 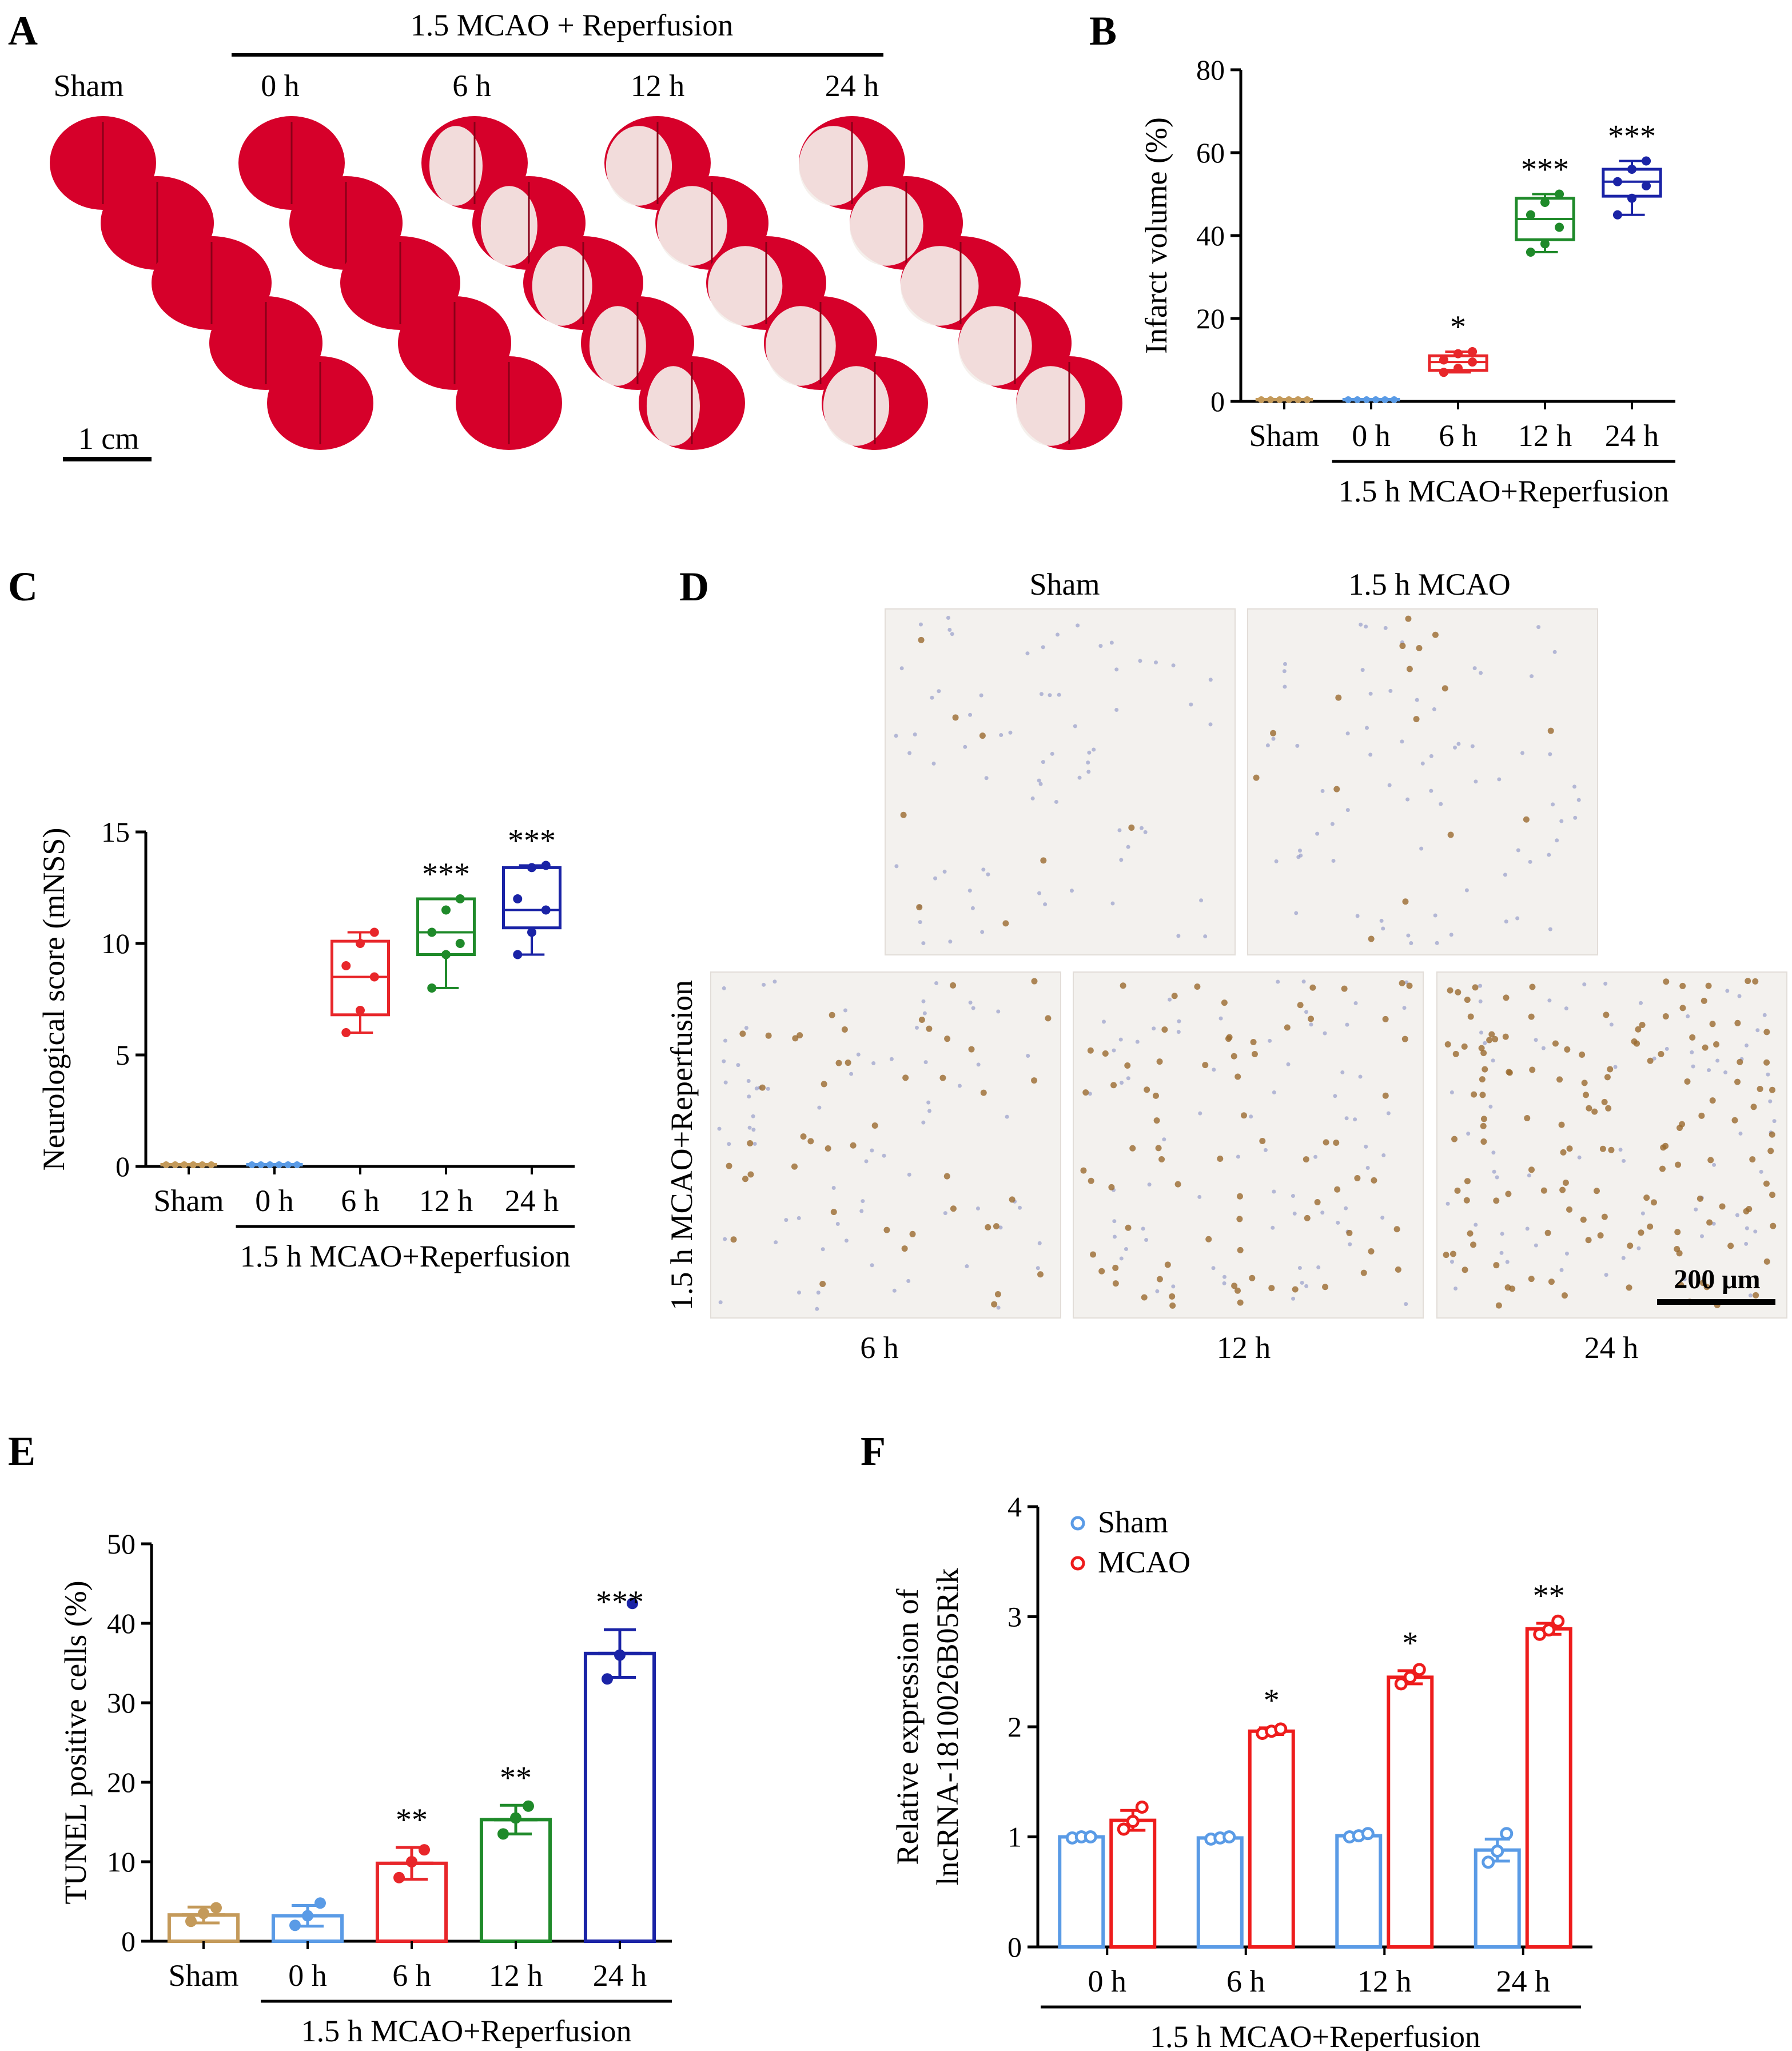 What do you see at coordinates (115, 943) in the screenshot?
I see `y-tick-label: 10` at bounding box center [115, 943].